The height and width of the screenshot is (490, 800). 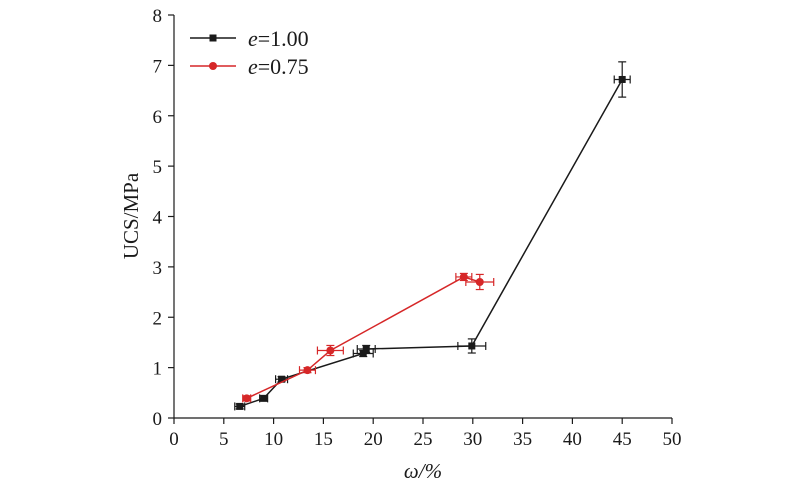 I want to click on x-tick-label: 15, so click(x=323, y=439).